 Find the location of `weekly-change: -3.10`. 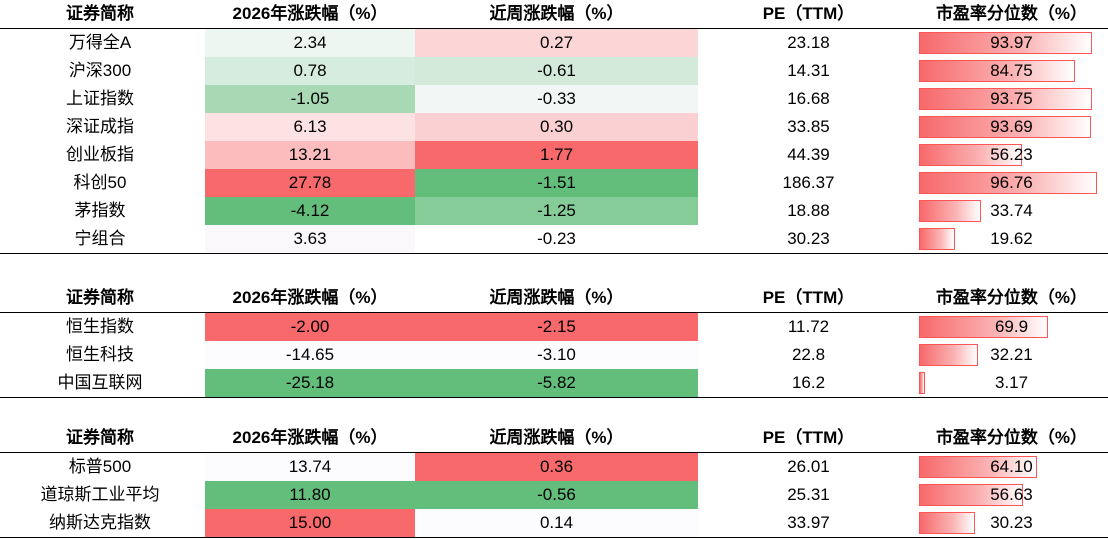

weekly-change: -3.10 is located at coordinates (556, 355).